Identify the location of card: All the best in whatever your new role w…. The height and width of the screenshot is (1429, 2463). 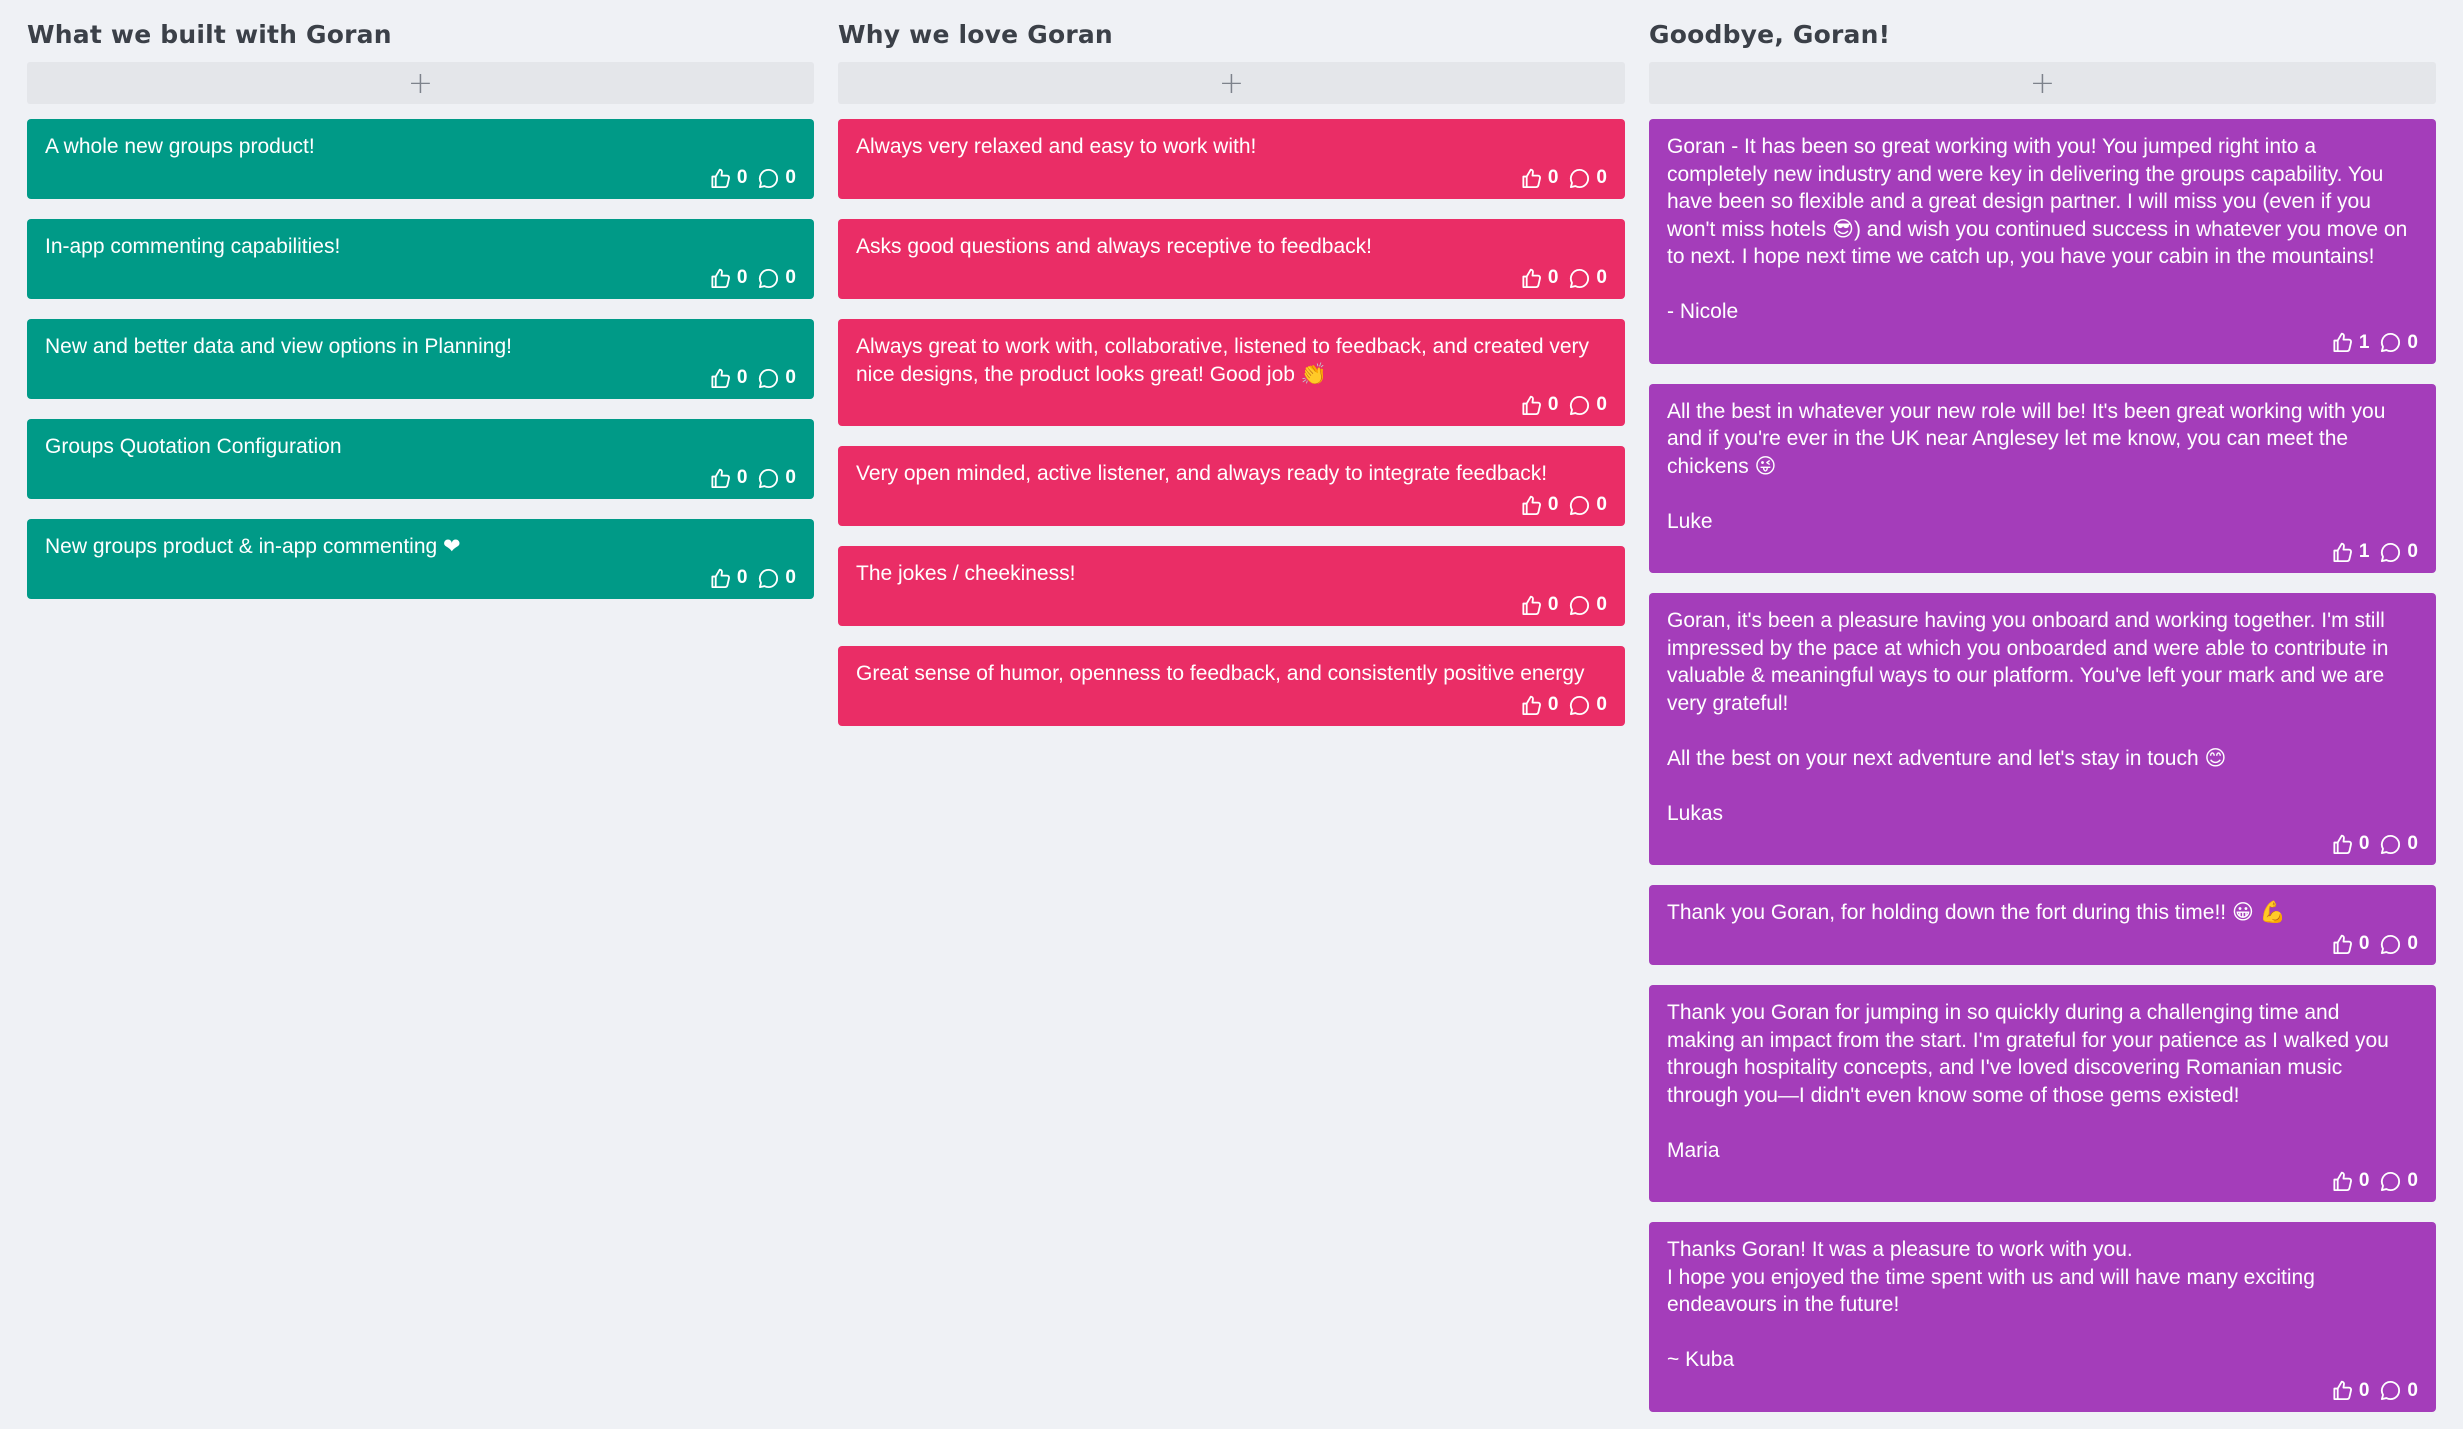
(2042, 478).